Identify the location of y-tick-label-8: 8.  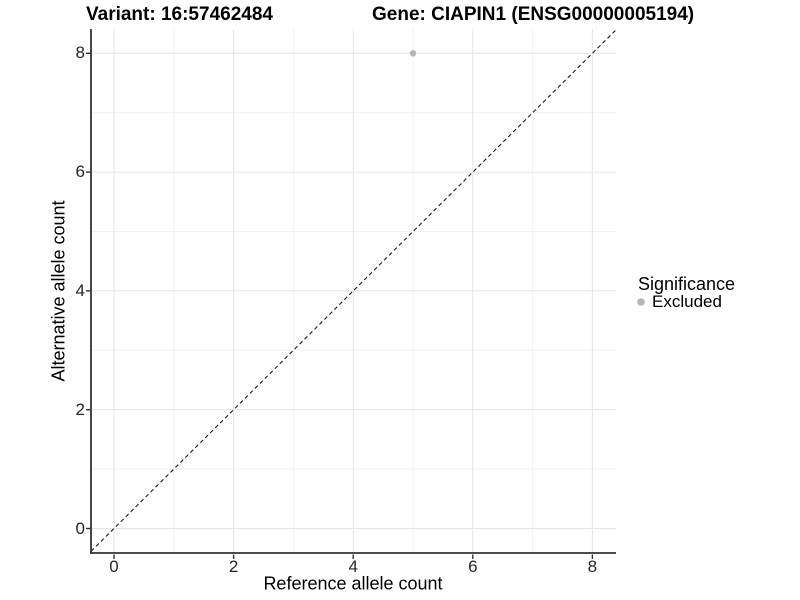
(80, 53).